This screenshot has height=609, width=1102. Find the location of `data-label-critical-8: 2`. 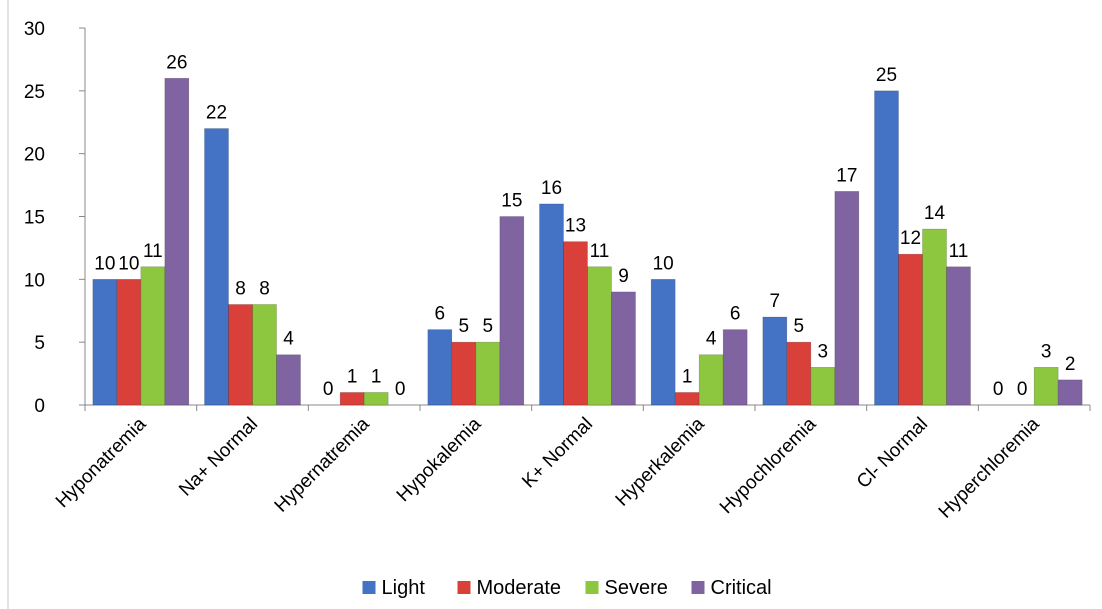

data-label-critical-8: 2 is located at coordinates (1070, 364).